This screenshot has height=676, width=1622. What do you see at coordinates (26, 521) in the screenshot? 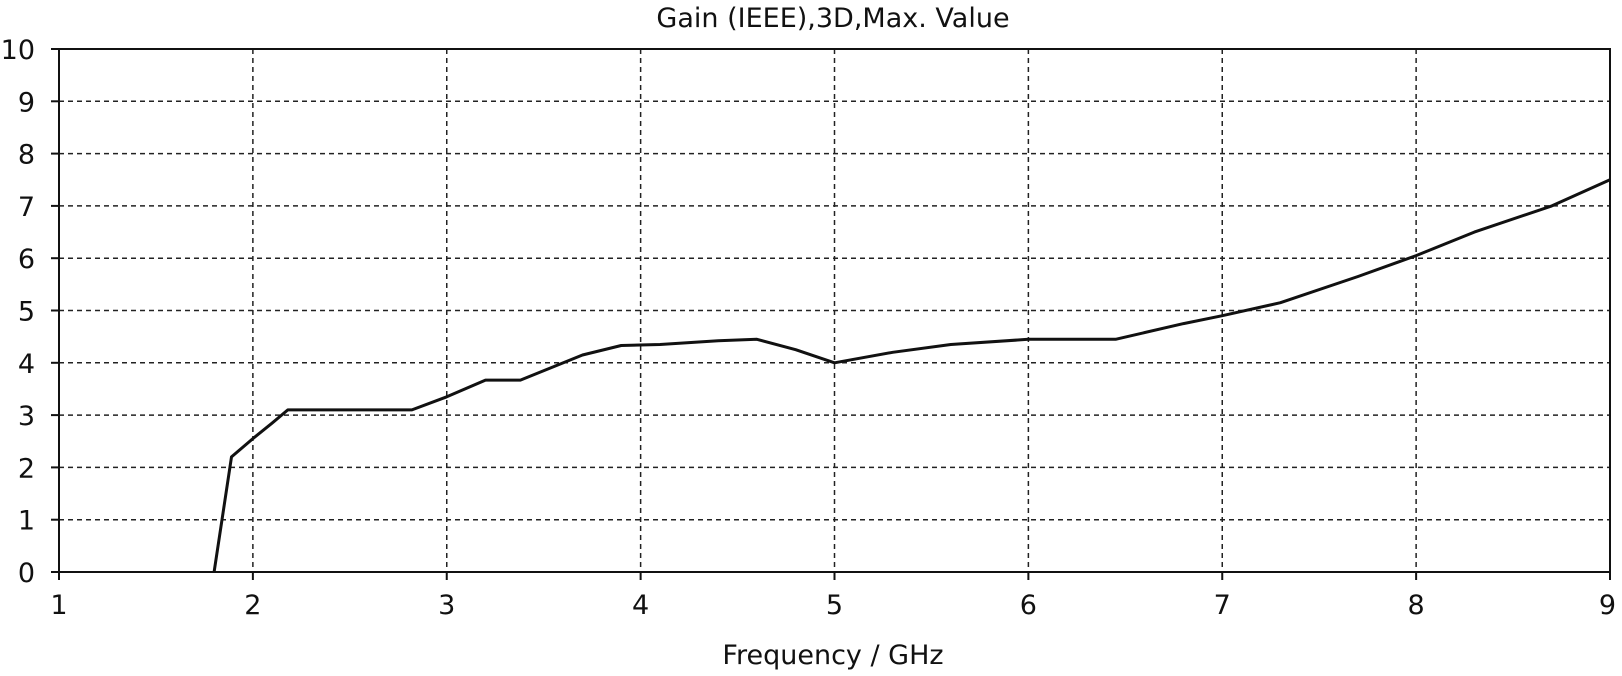
I see `y-tick-label: 1` at bounding box center [26, 521].